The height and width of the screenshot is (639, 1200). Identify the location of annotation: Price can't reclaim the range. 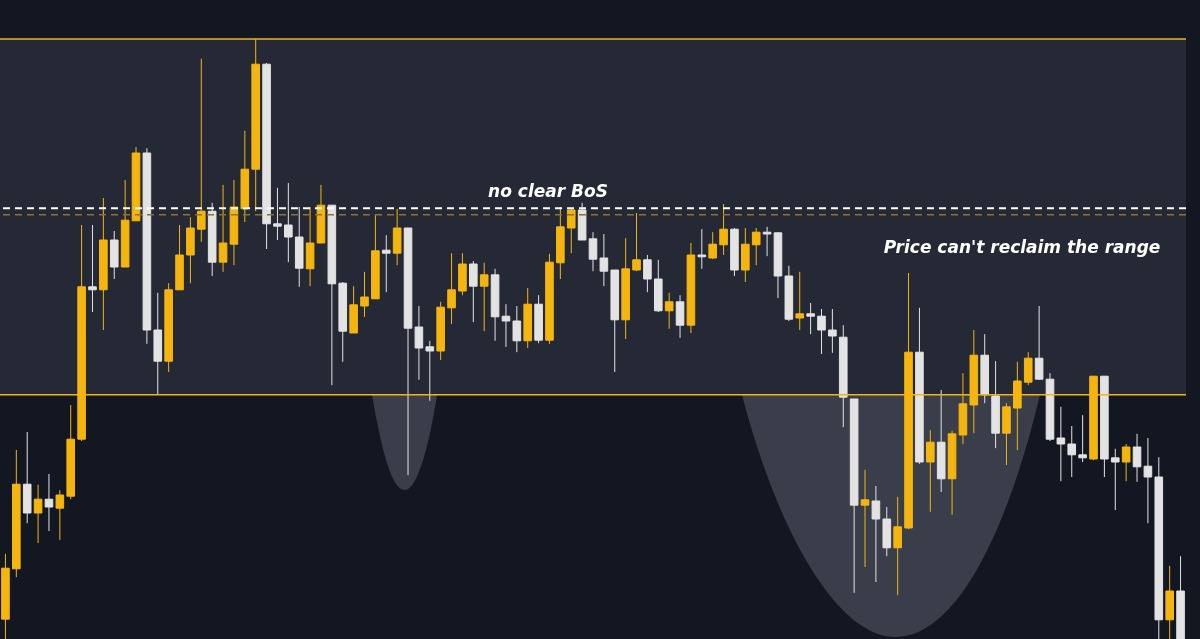
(1022, 247).